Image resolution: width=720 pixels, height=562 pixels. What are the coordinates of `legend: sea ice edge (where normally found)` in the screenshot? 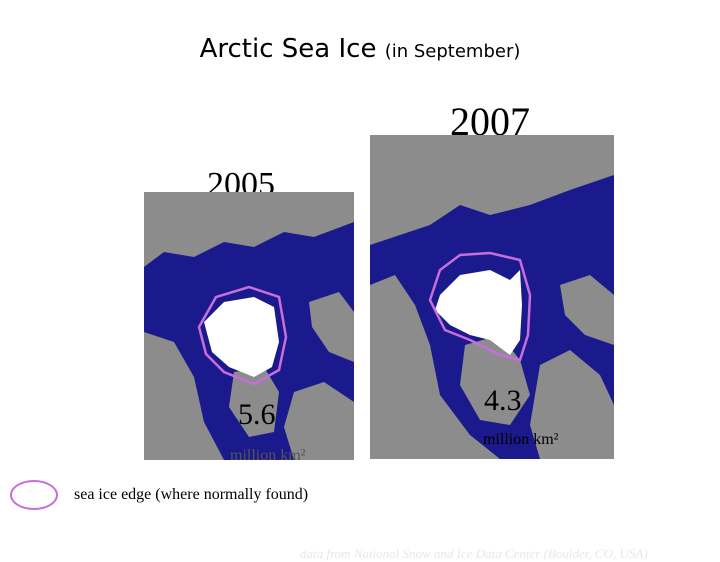 It's located at (159, 495).